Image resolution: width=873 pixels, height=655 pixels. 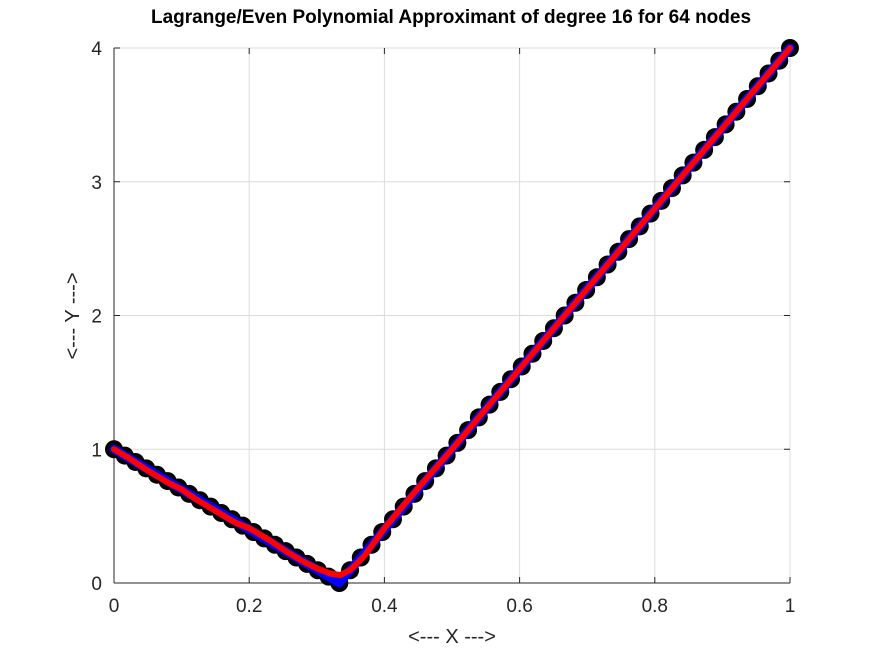 What do you see at coordinates (96, 450) in the screenshot?
I see `y-tick-label: 1` at bounding box center [96, 450].